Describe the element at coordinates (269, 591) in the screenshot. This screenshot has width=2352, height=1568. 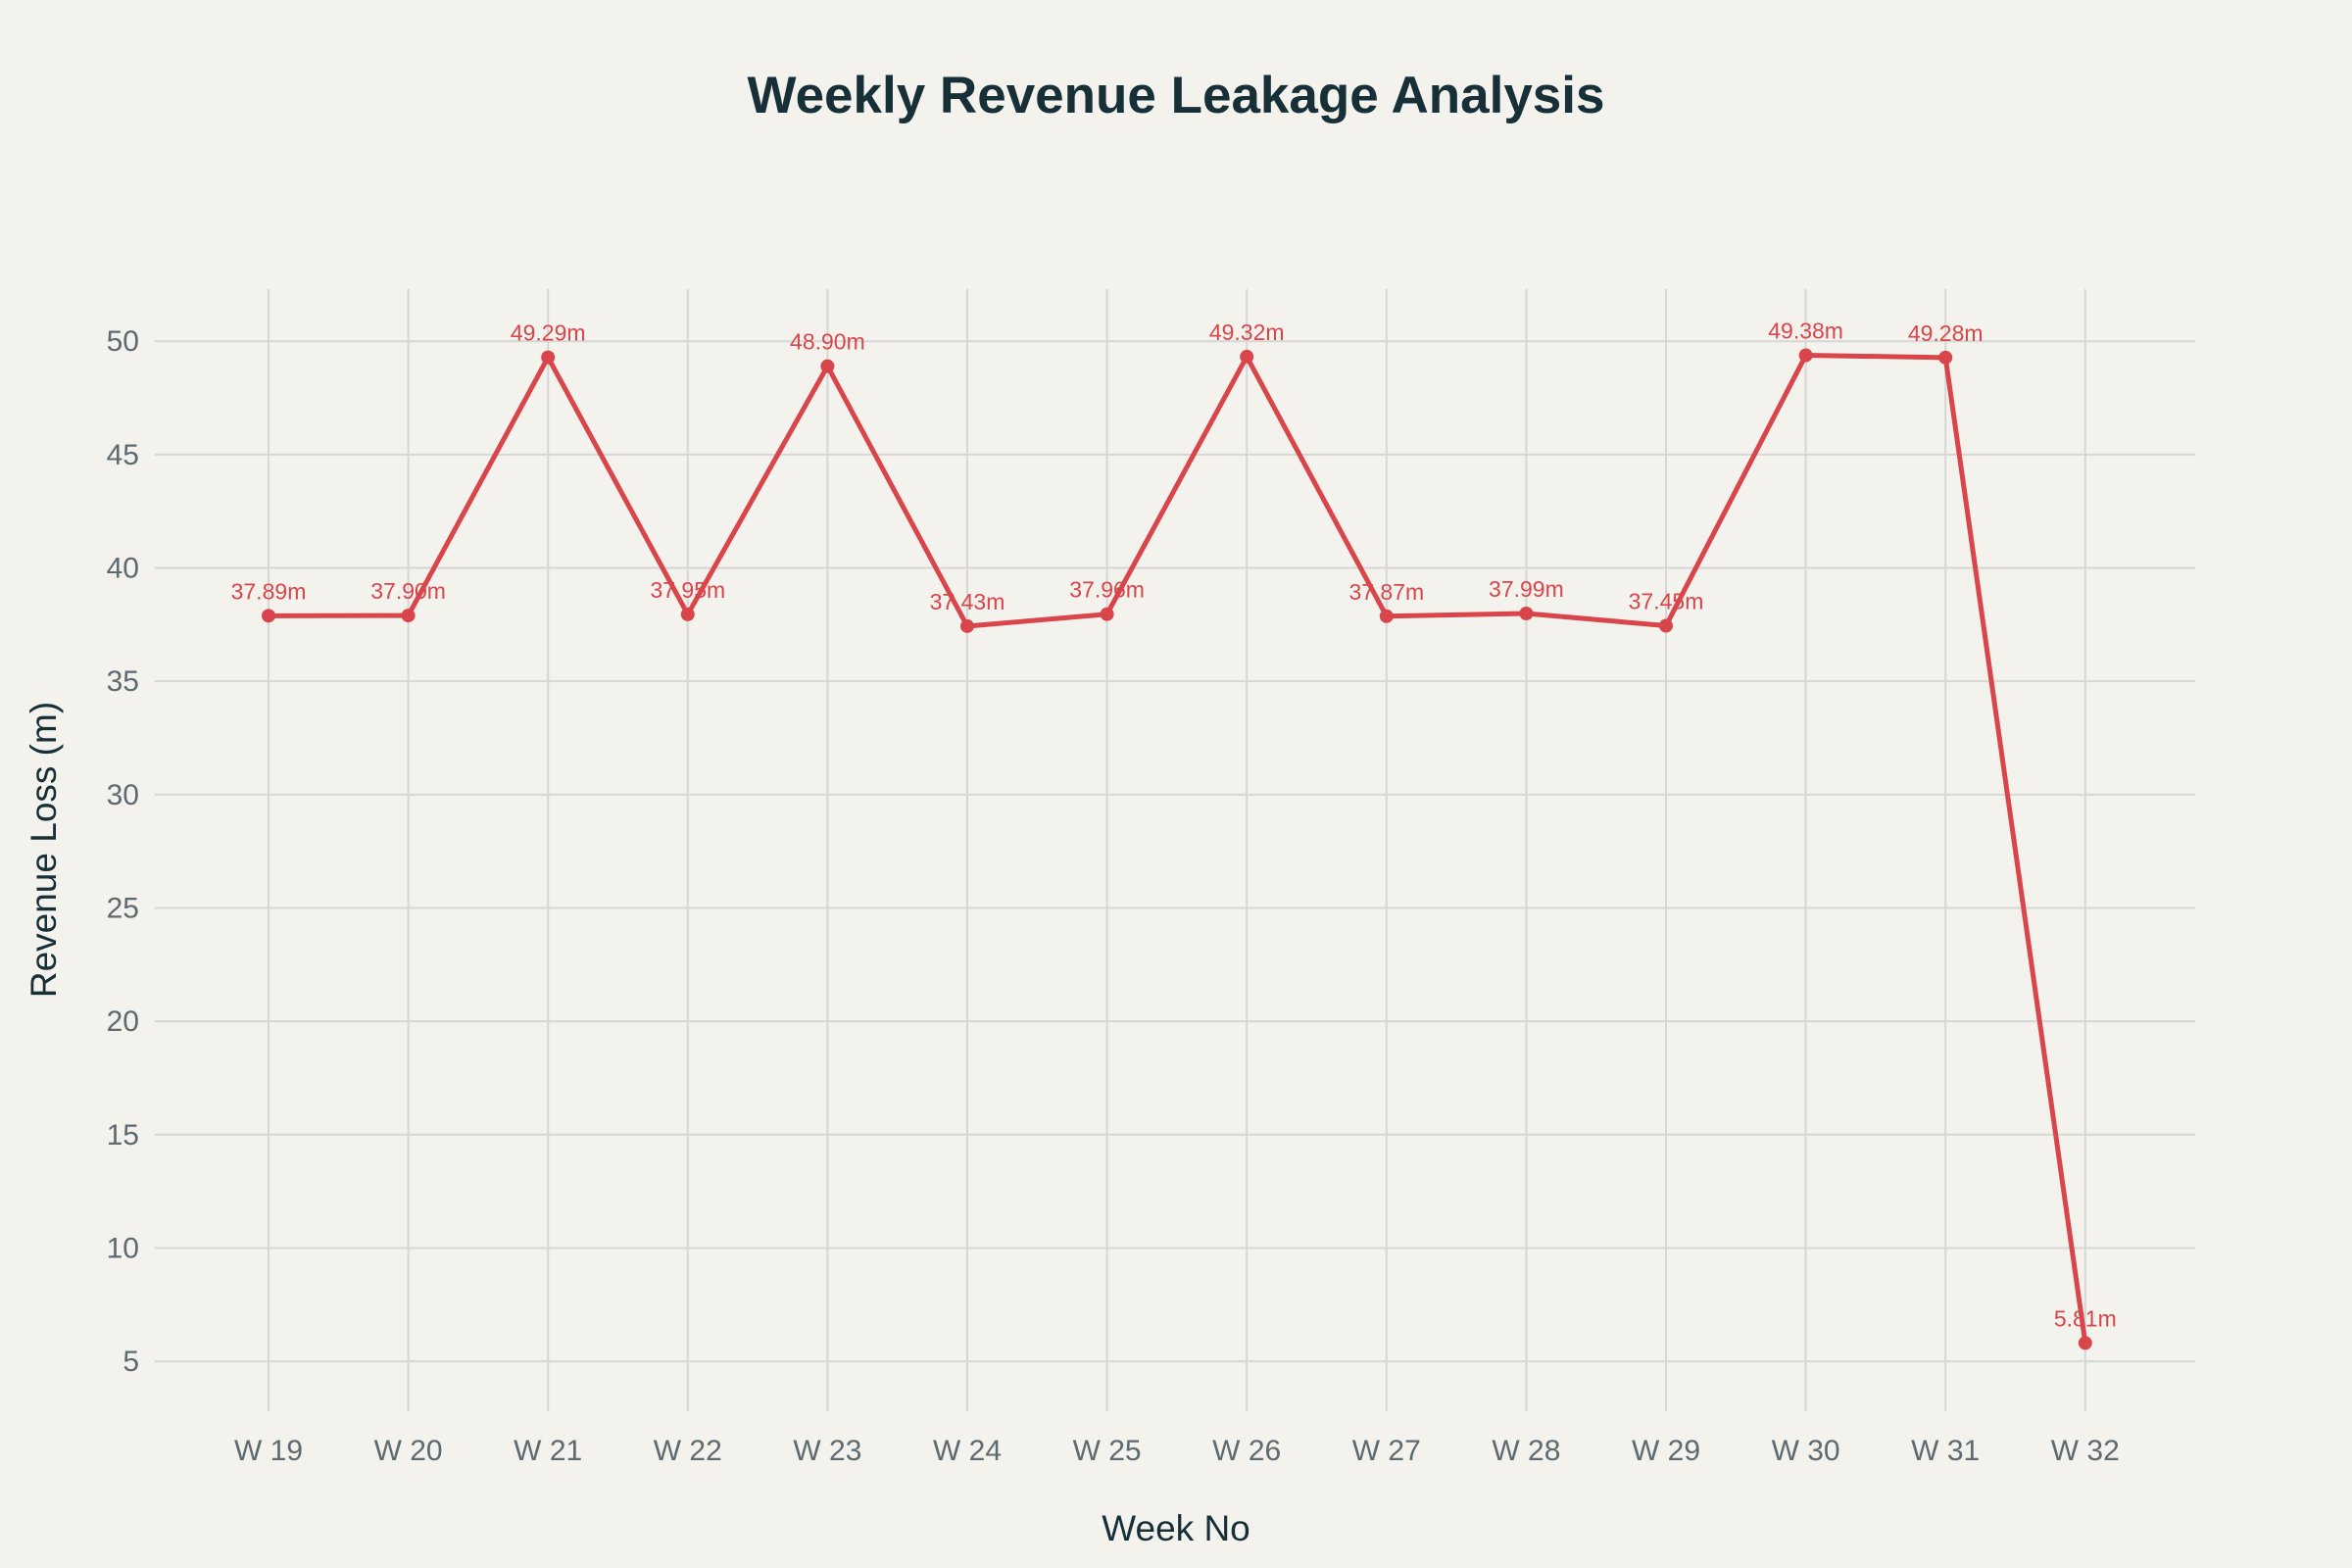
I see `data-label: 37.89m` at that location.